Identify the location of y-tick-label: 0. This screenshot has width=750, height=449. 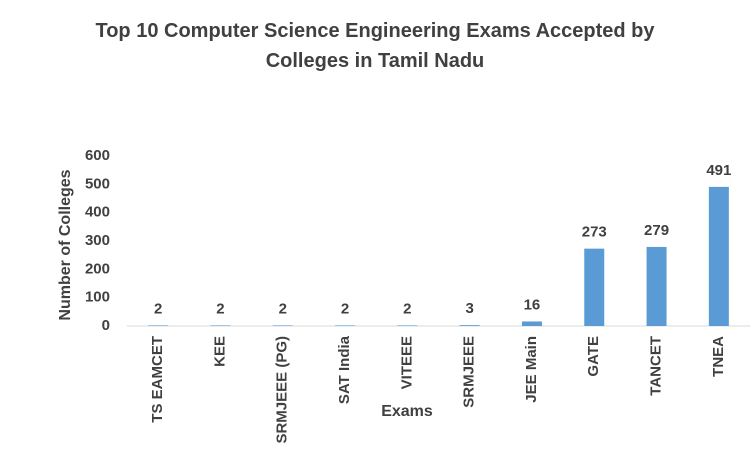
(106, 325).